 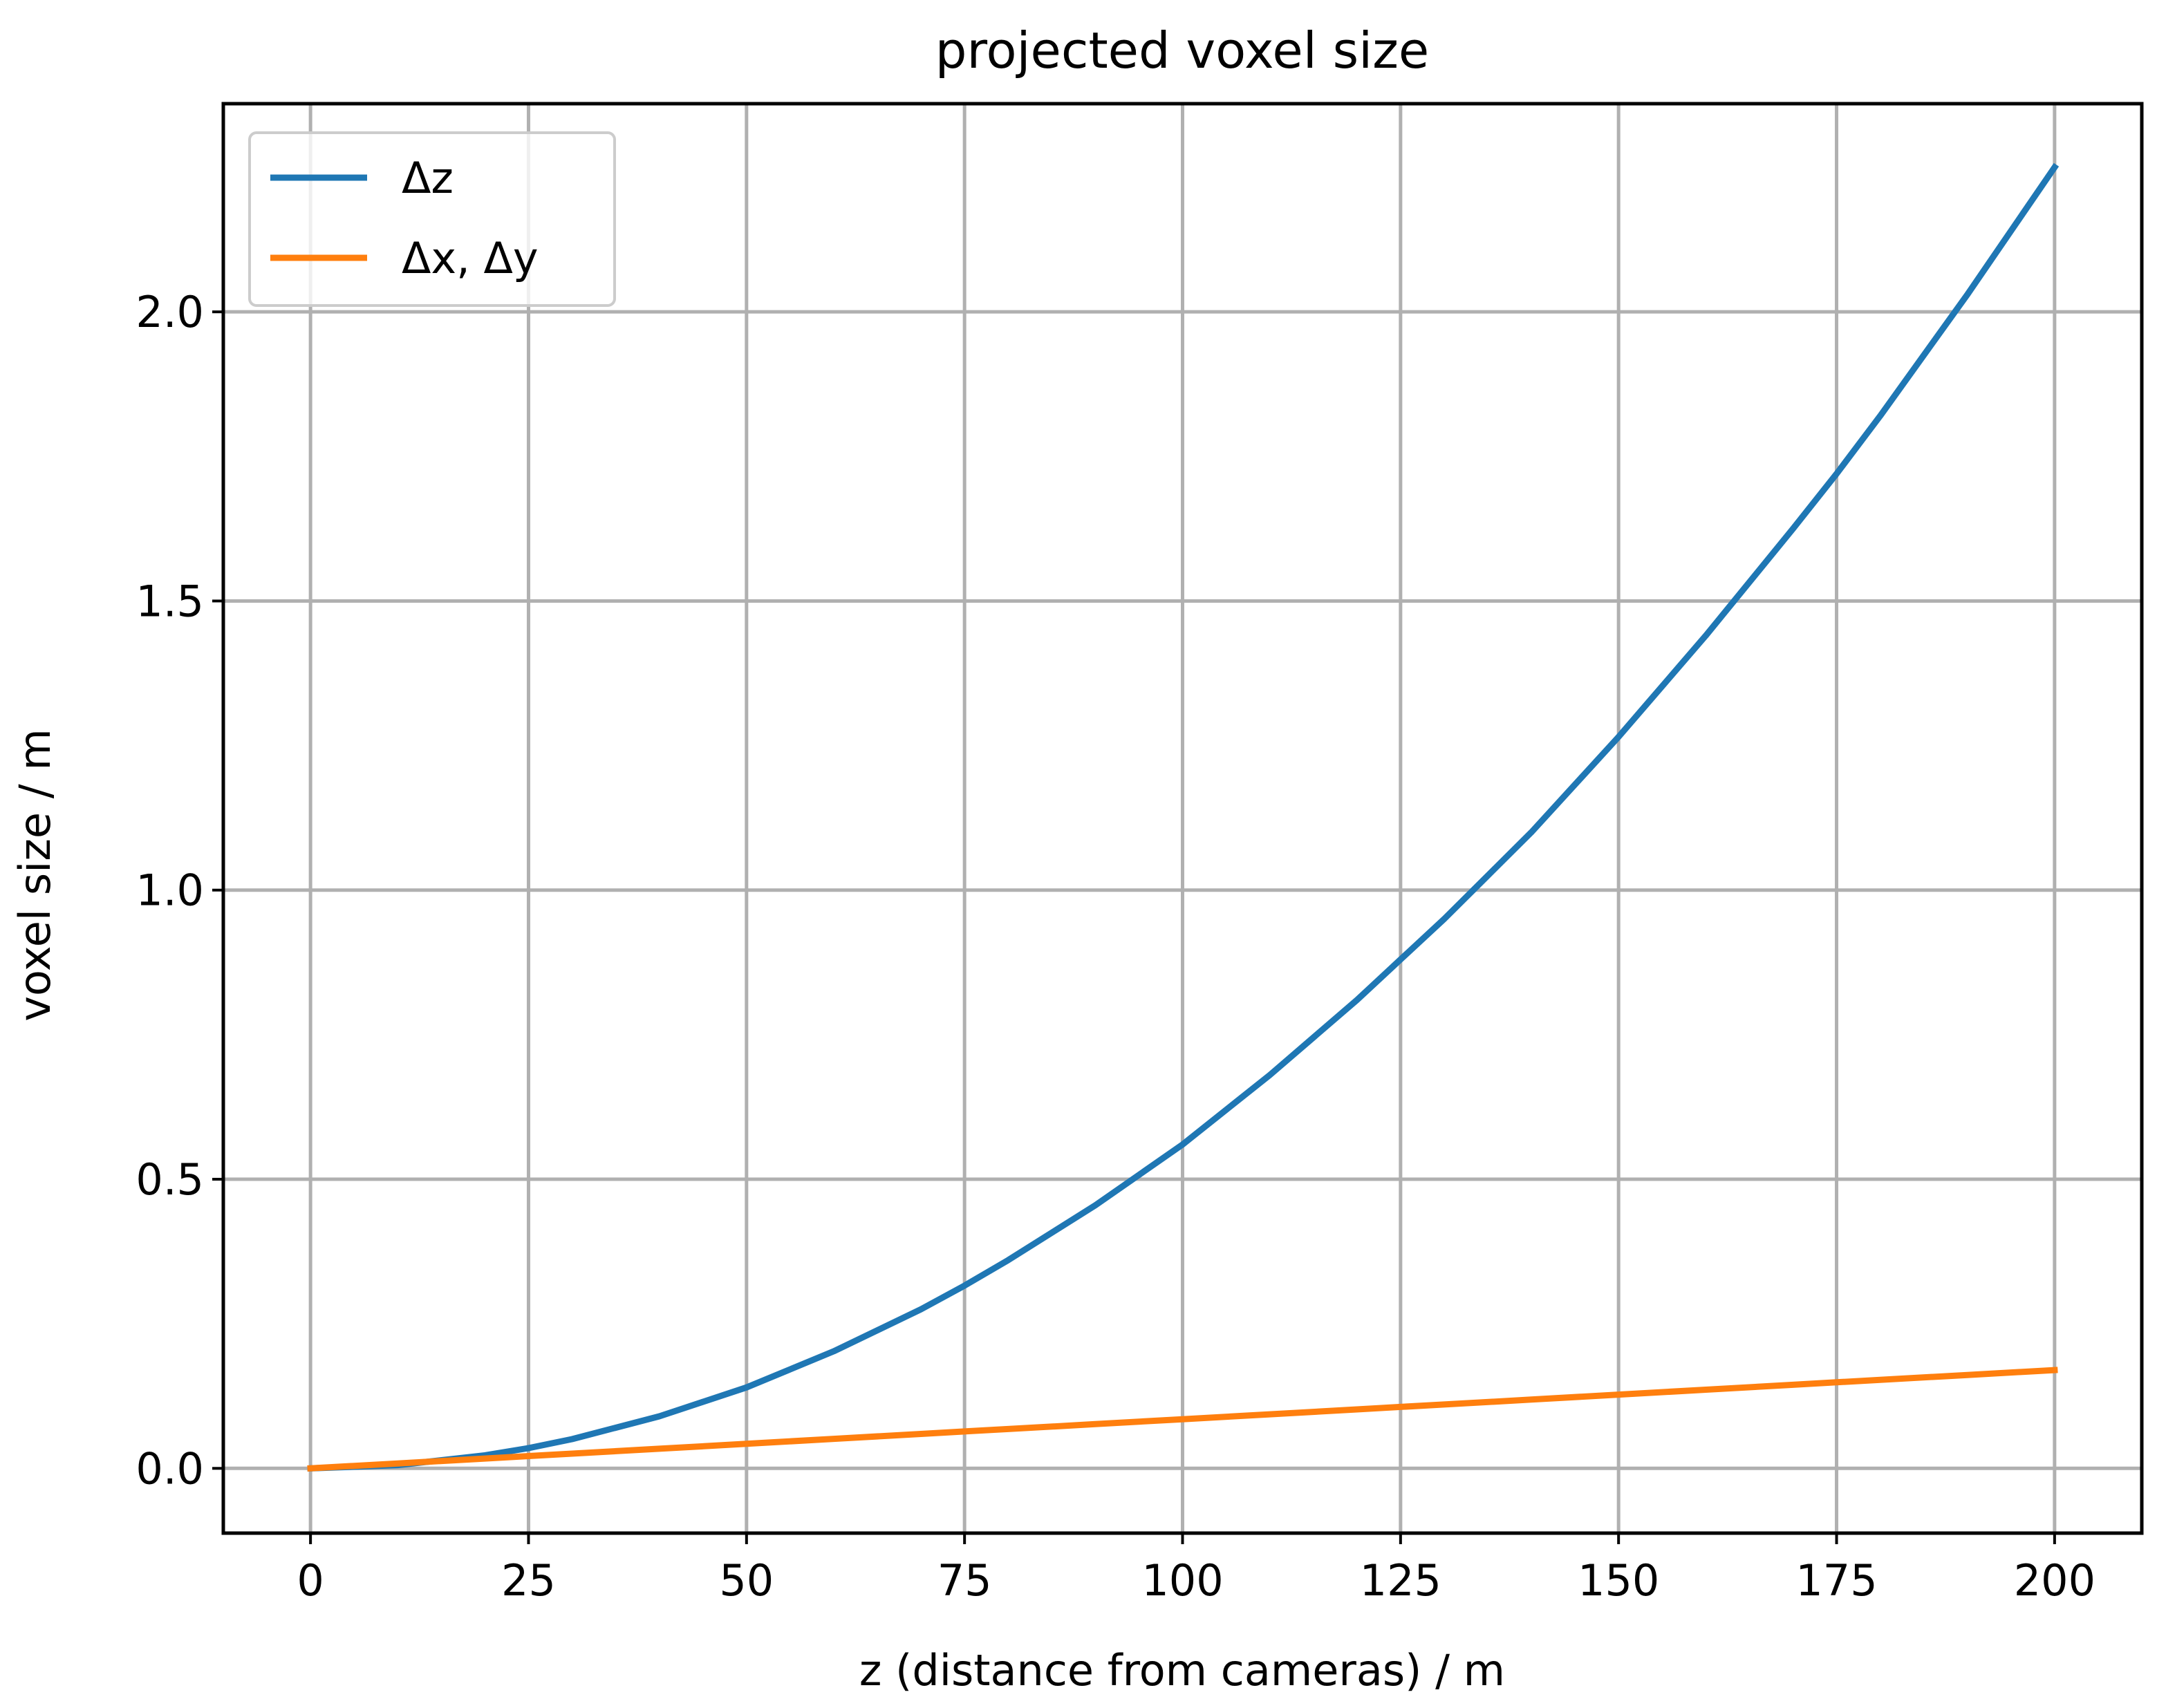 What do you see at coordinates (428, 178) in the screenshot?
I see `legend-label: Δz` at bounding box center [428, 178].